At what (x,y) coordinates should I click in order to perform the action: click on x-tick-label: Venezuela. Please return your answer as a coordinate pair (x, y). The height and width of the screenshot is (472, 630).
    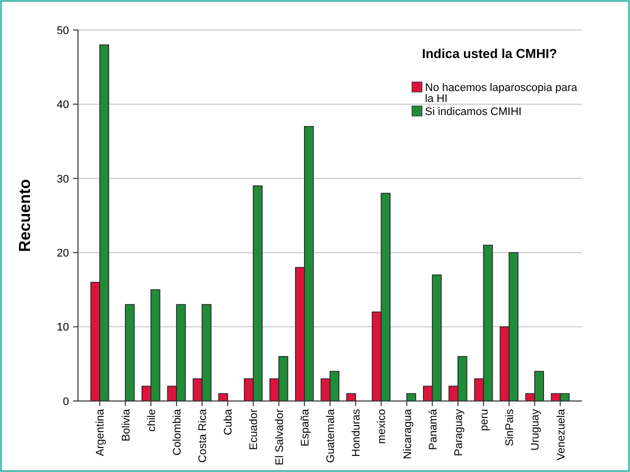
    Looking at the image, I should click on (561, 434).